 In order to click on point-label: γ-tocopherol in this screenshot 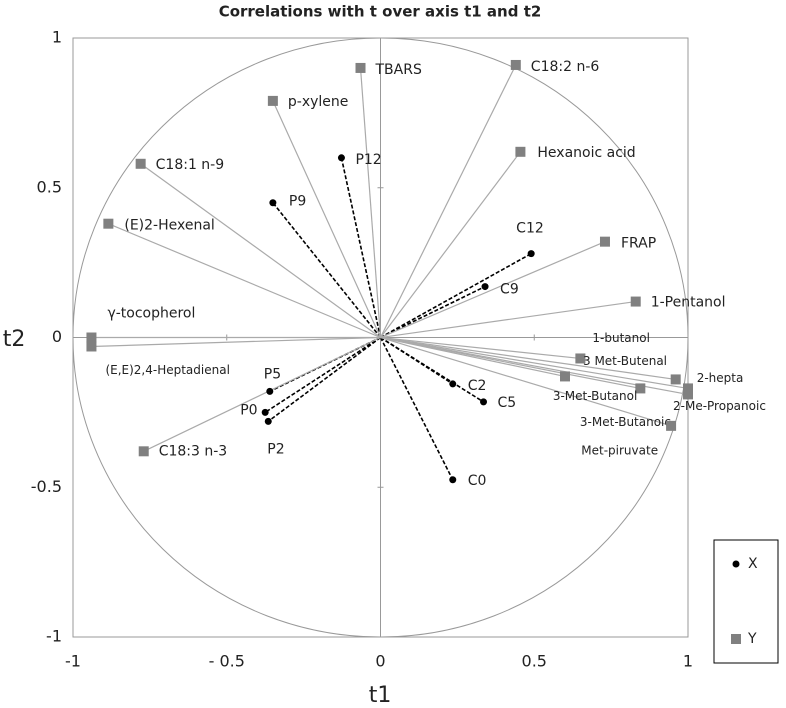, I will do `click(151, 314)`.